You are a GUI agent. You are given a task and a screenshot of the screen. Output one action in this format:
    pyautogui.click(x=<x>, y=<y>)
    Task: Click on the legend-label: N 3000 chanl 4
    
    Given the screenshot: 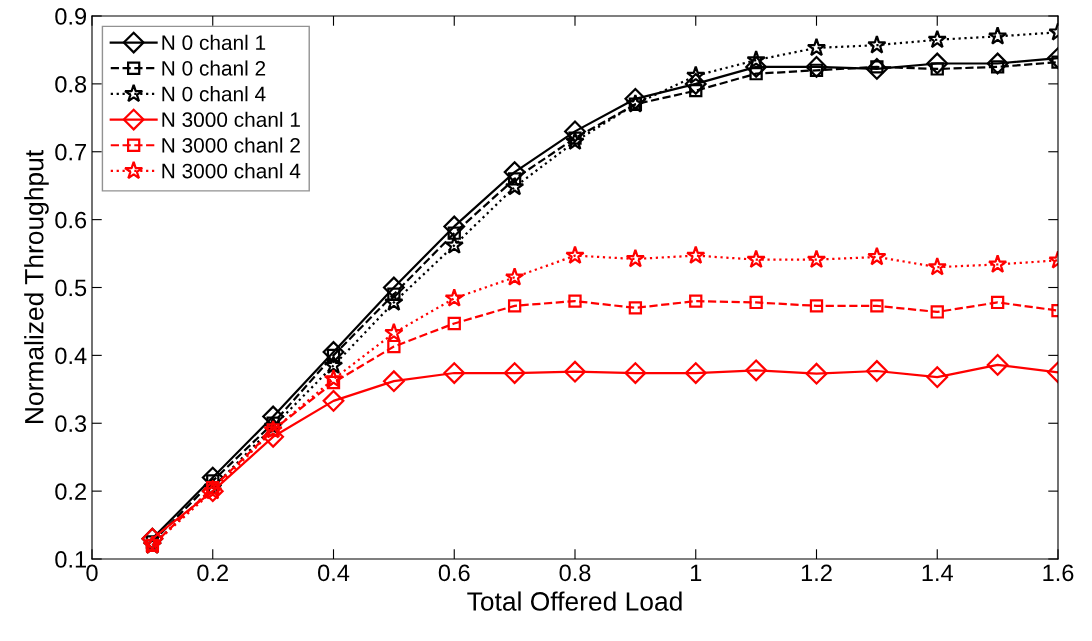 What is the action you would take?
    pyautogui.click(x=231, y=171)
    